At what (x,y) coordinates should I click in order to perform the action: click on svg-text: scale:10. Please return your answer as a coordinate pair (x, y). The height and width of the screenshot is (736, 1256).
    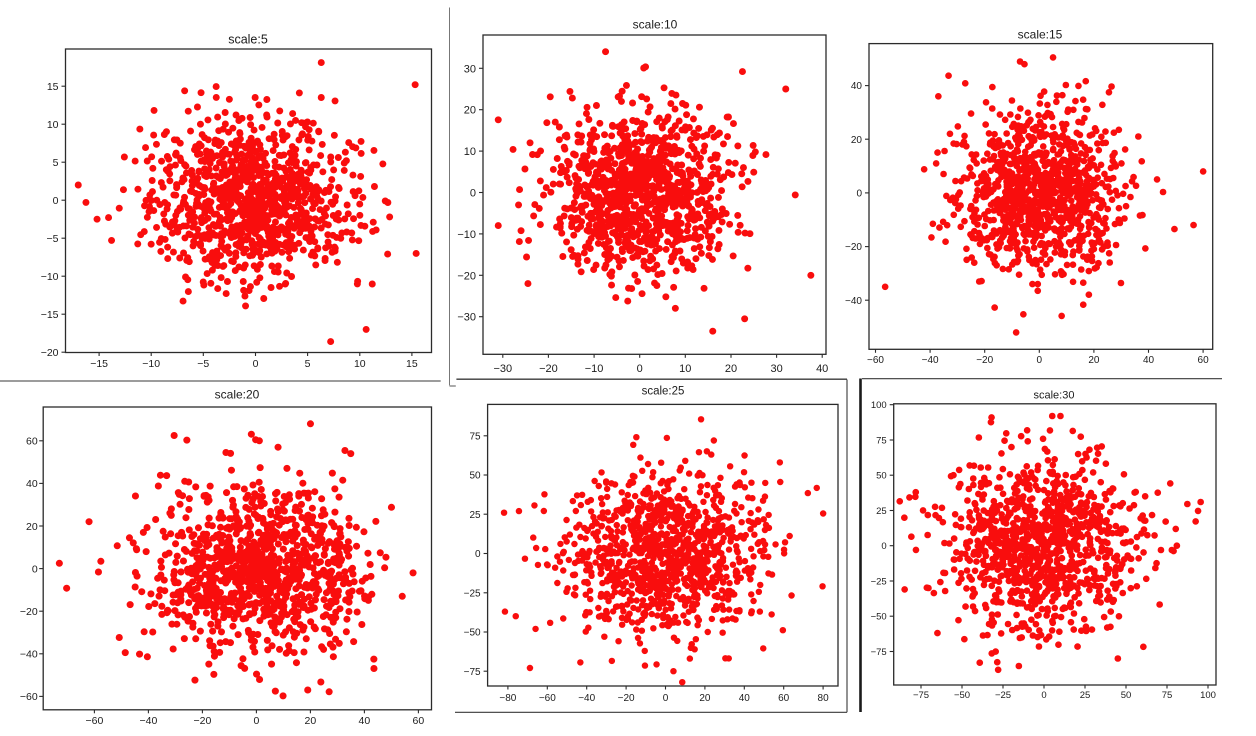
    Looking at the image, I should click on (655, 25).